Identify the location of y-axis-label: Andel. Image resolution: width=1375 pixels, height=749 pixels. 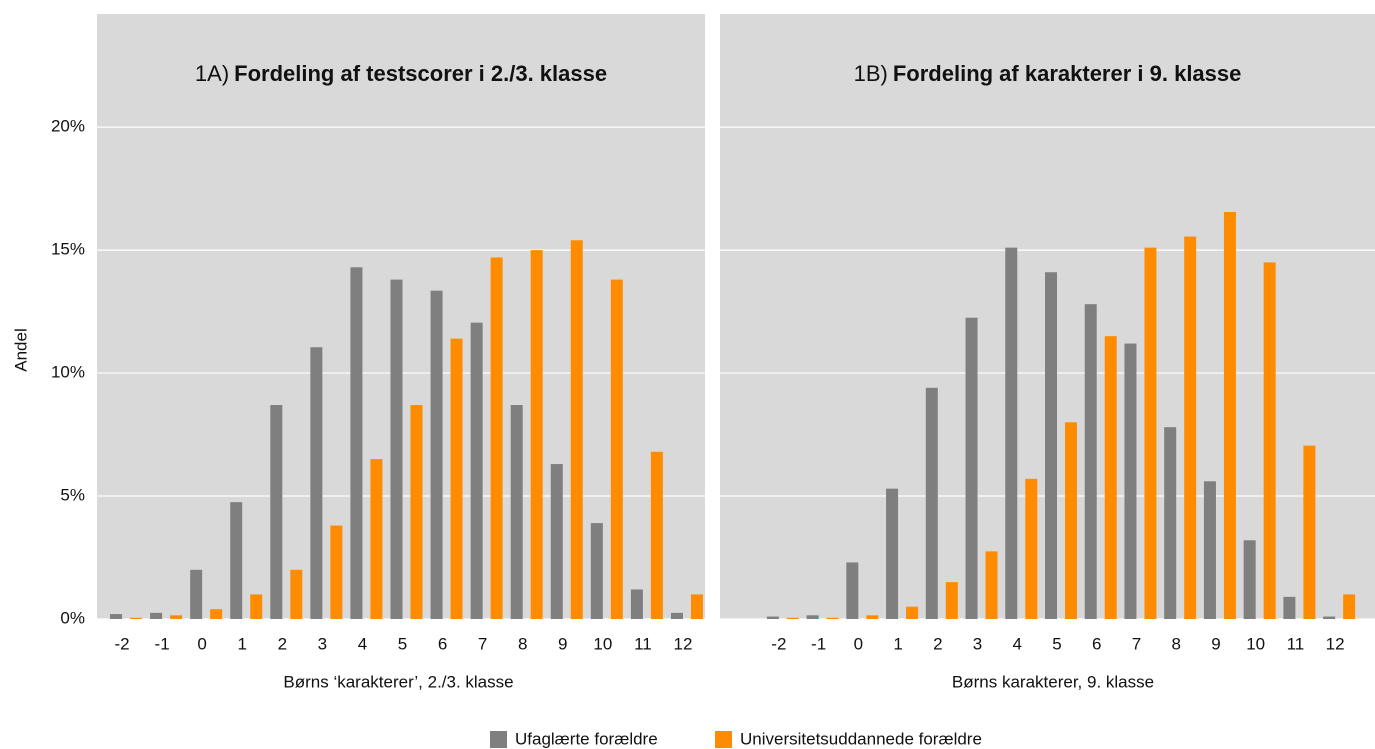
(20, 349).